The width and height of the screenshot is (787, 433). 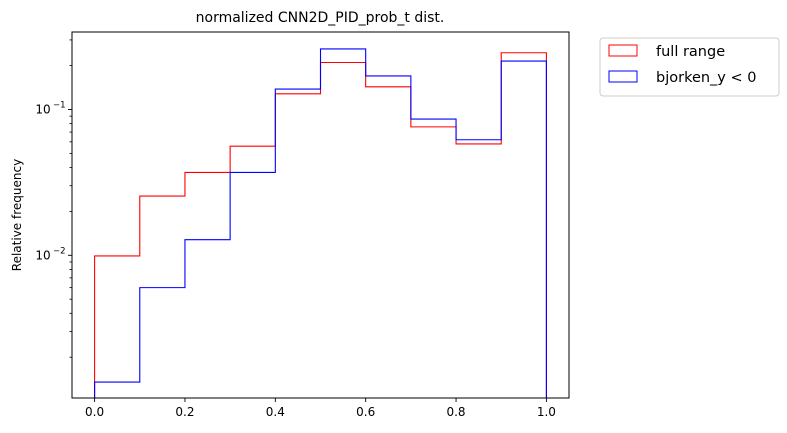 I want to click on x-ticks: 0.0 0.2 0.4 0.6 0.8 1.0, so click(x=320, y=408).